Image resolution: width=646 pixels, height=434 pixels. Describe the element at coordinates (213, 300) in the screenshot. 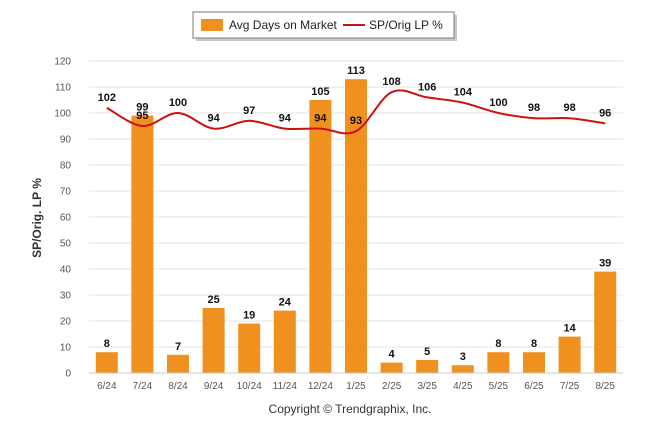

I see `bar-value-label: 25` at that location.